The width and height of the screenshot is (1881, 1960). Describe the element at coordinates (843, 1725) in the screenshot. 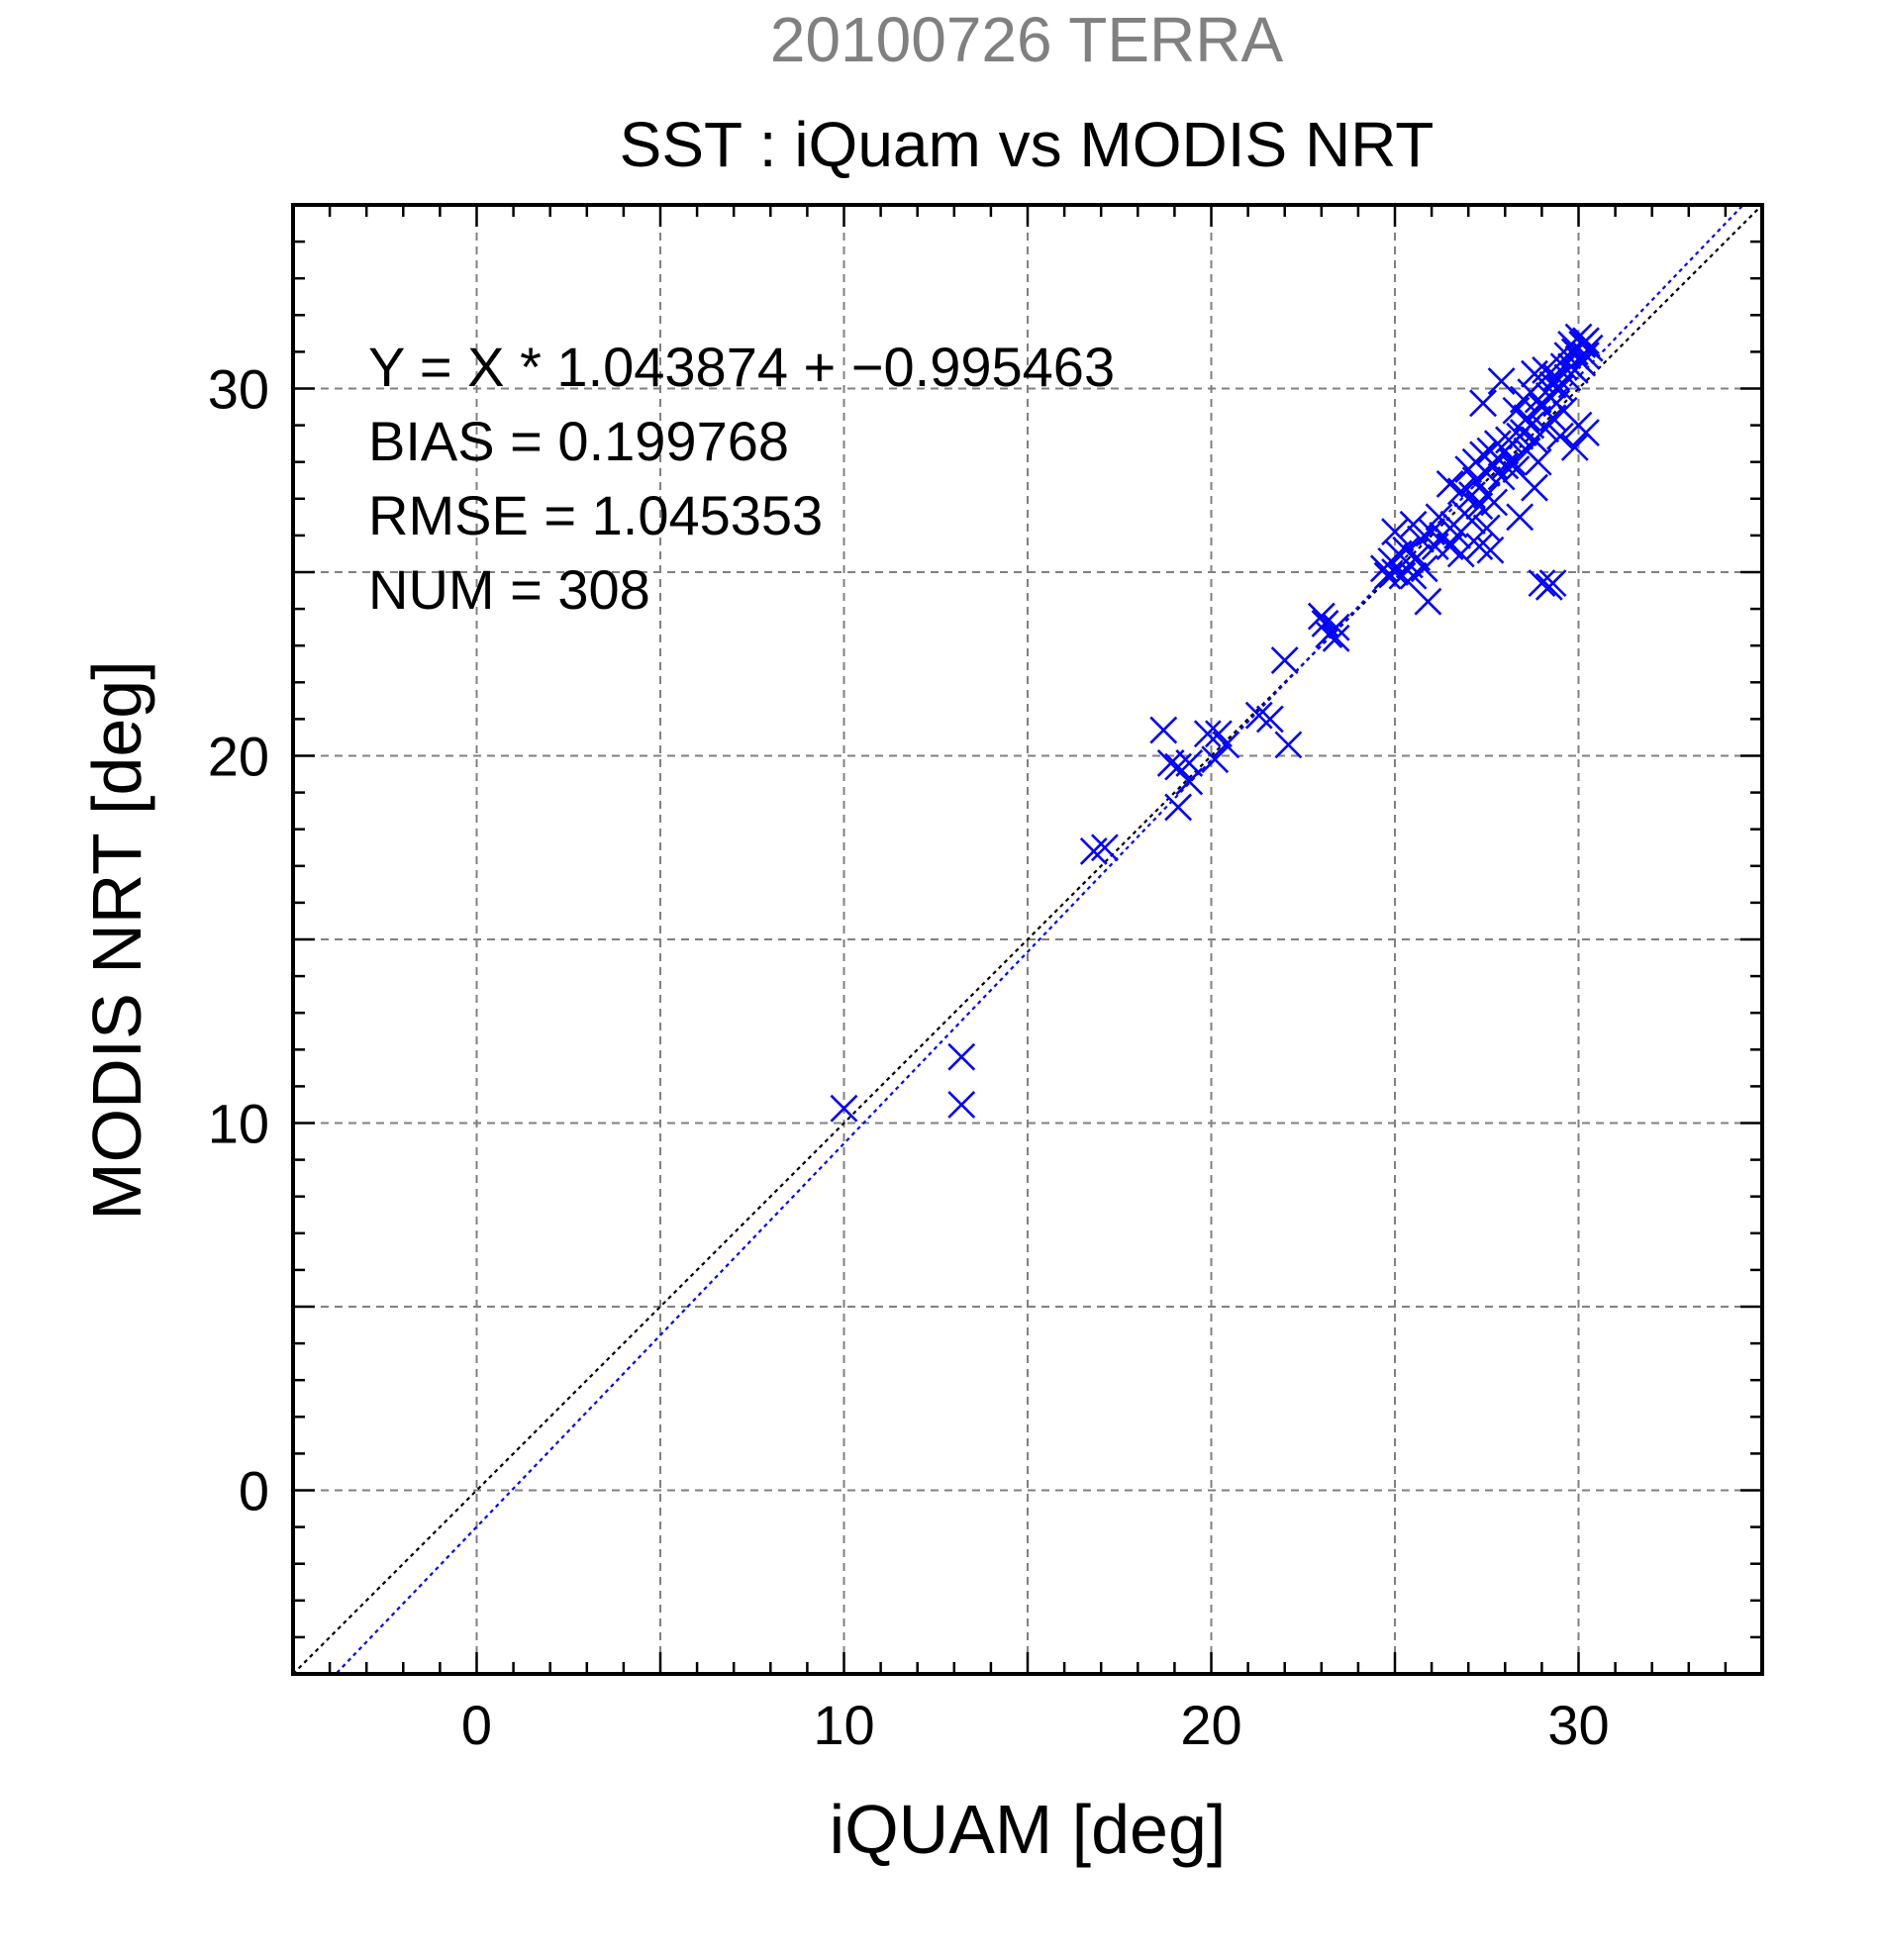

I see `x-tick-label: 10` at that location.